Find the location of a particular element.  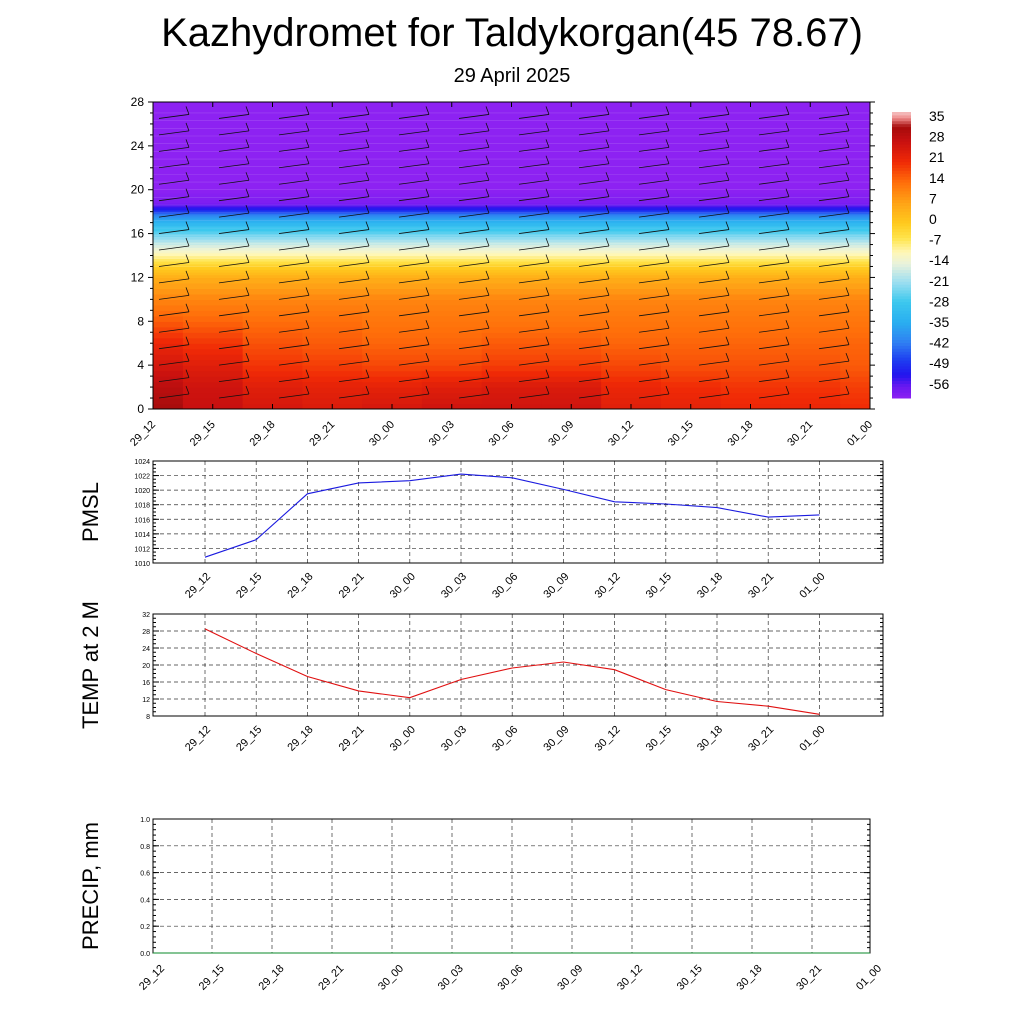

x-tick-label: 30_00 is located at coordinates (403, 739).